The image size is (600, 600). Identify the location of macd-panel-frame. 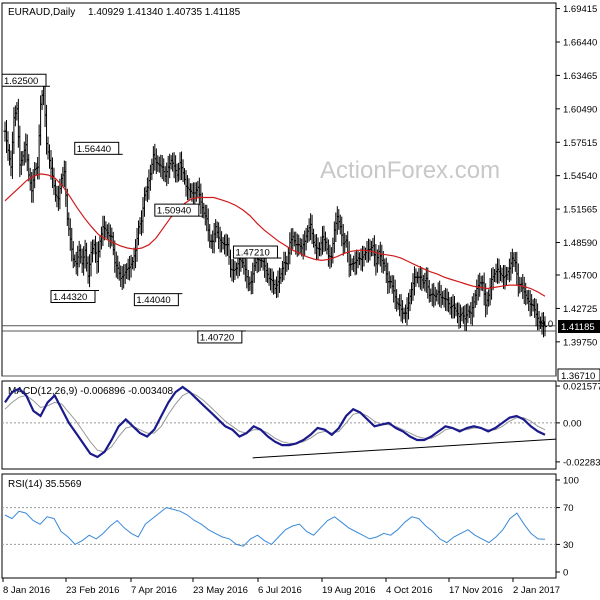
(279, 425).